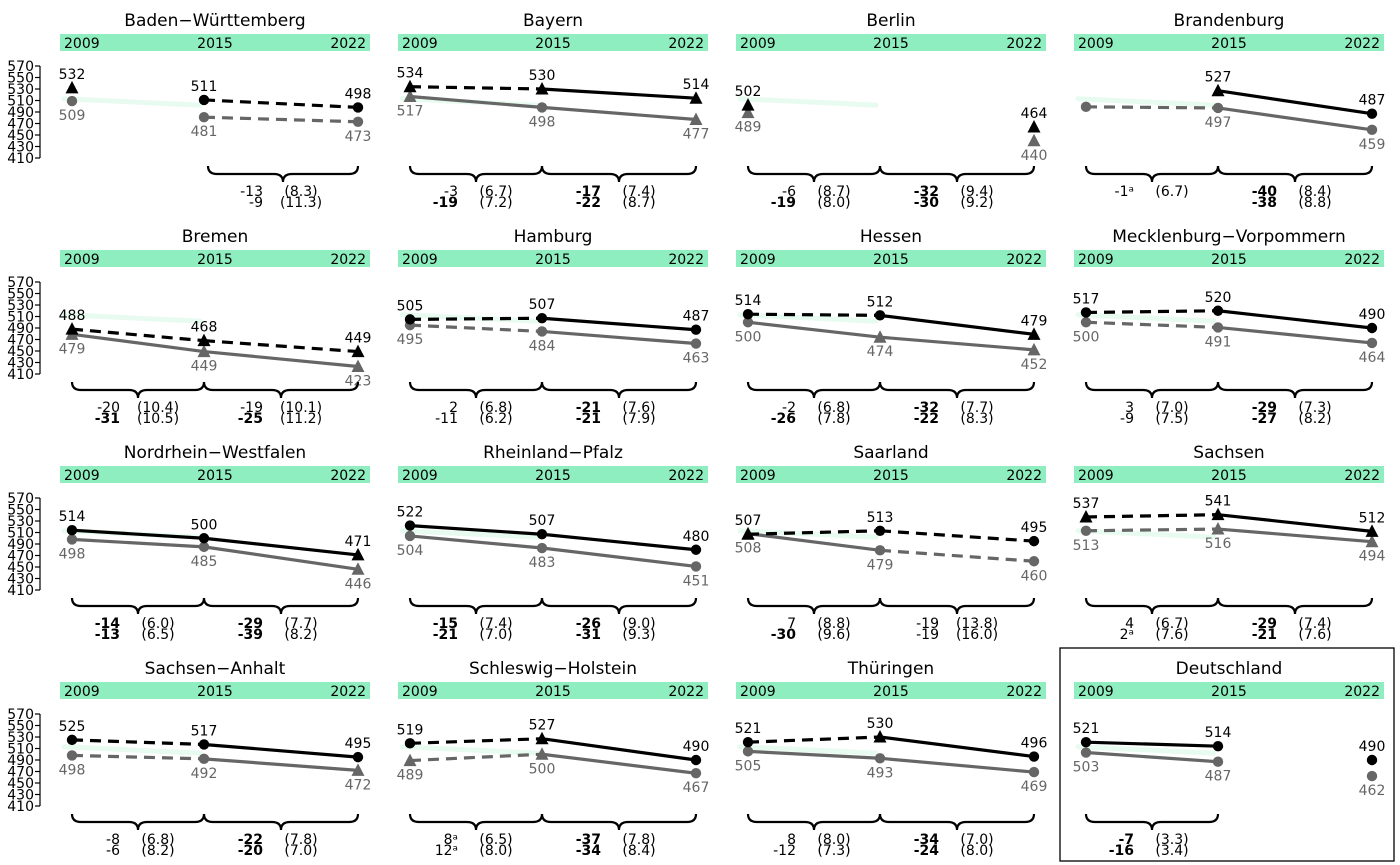 The height and width of the screenshot is (865, 1400). Describe the element at coordinates (926, 408) in the screenshot. I see `diff-value: -32` at that location.